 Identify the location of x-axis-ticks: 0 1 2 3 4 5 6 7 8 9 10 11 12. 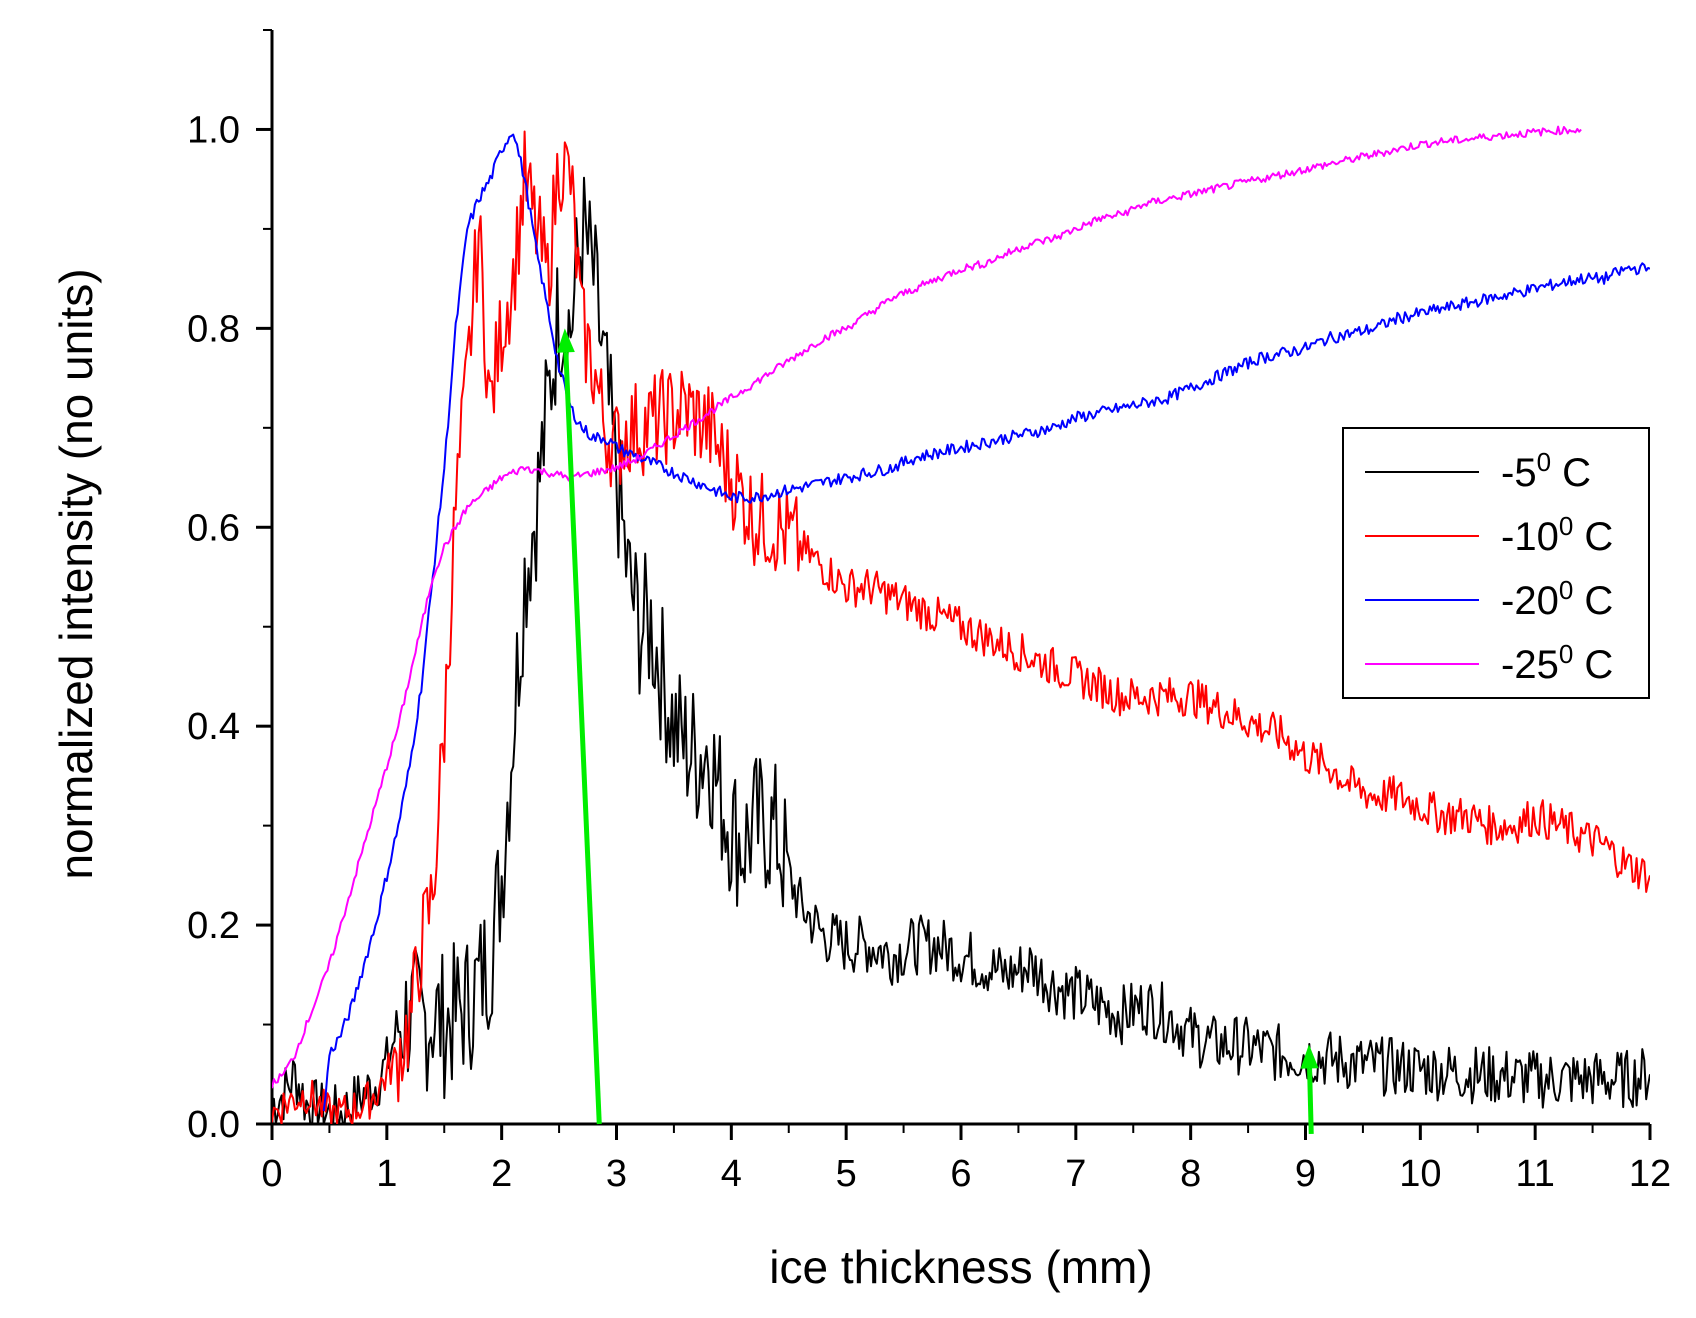
(966, 1159).